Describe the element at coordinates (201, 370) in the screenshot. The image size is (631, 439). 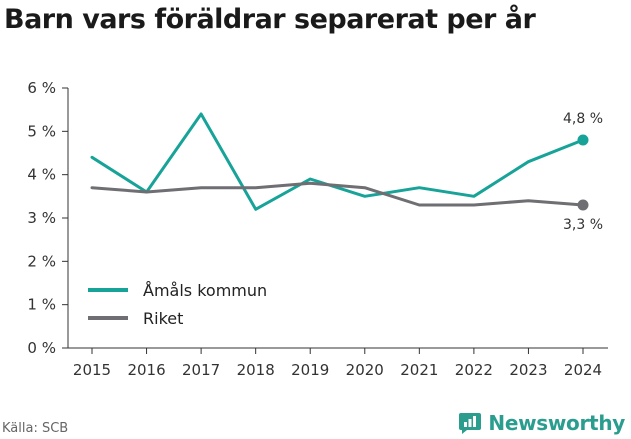
I see `x-tick-label: 2017` at that location.